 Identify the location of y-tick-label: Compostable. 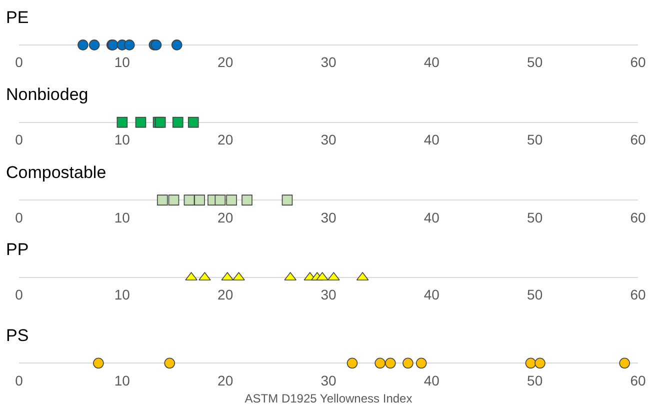
(56, 172).